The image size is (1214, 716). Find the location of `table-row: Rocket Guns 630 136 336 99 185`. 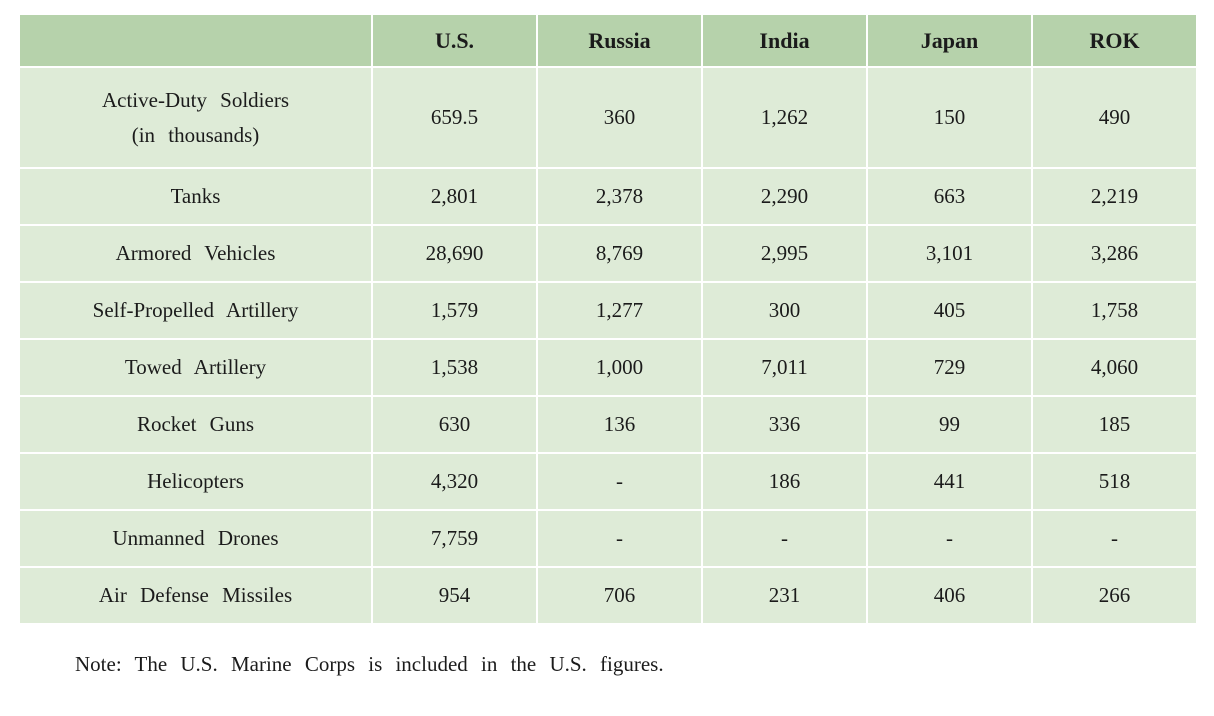

table-row: Rocket Guns 630 136 336 99 185 is located at coordinates (608, 424).